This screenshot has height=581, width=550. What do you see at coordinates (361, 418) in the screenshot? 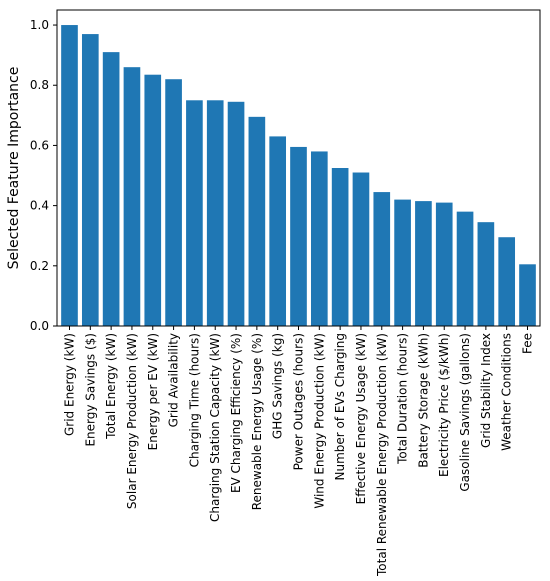
I see `x-tick-label: Effective Energy Usage (kW)` at bounding box center [361, 418].